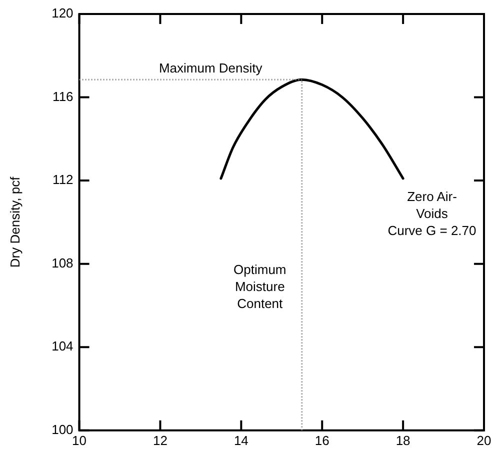 The height and width of the screenshot is (462, 498). Describe the element at coordinates (241, 440) in the screenshot. I see `x-tick-label: 14` at that location.